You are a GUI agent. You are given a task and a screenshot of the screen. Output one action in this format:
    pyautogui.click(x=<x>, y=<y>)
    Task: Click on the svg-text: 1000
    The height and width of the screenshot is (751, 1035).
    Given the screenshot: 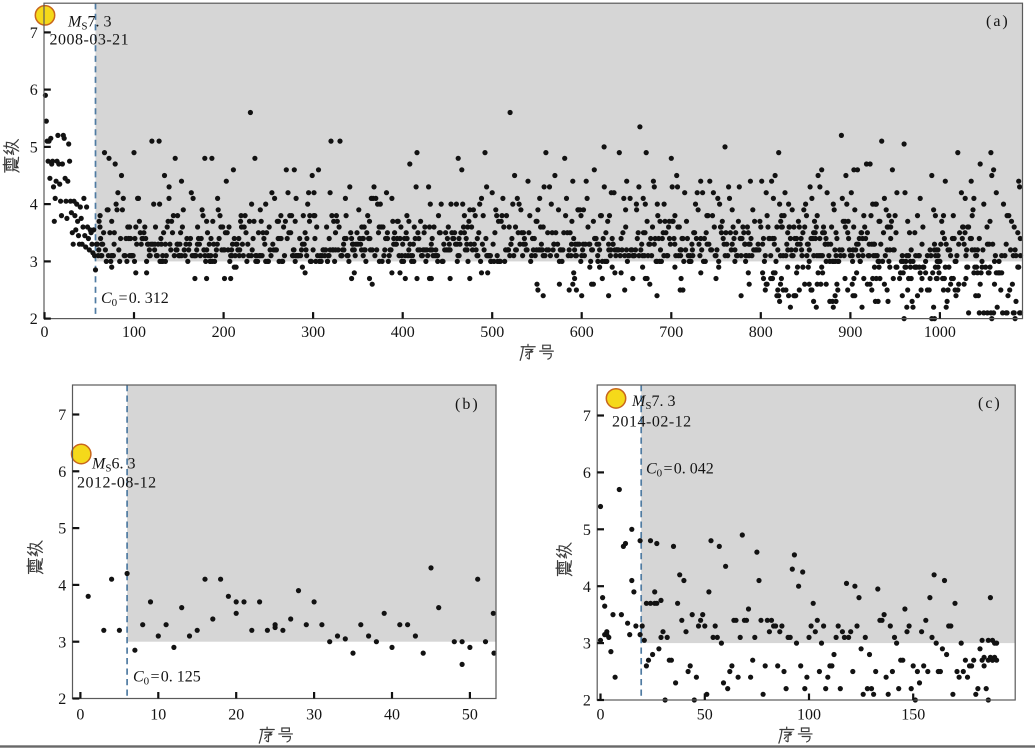 What is the action you would take?
    pyautogui.click(x=940, y=332)
    